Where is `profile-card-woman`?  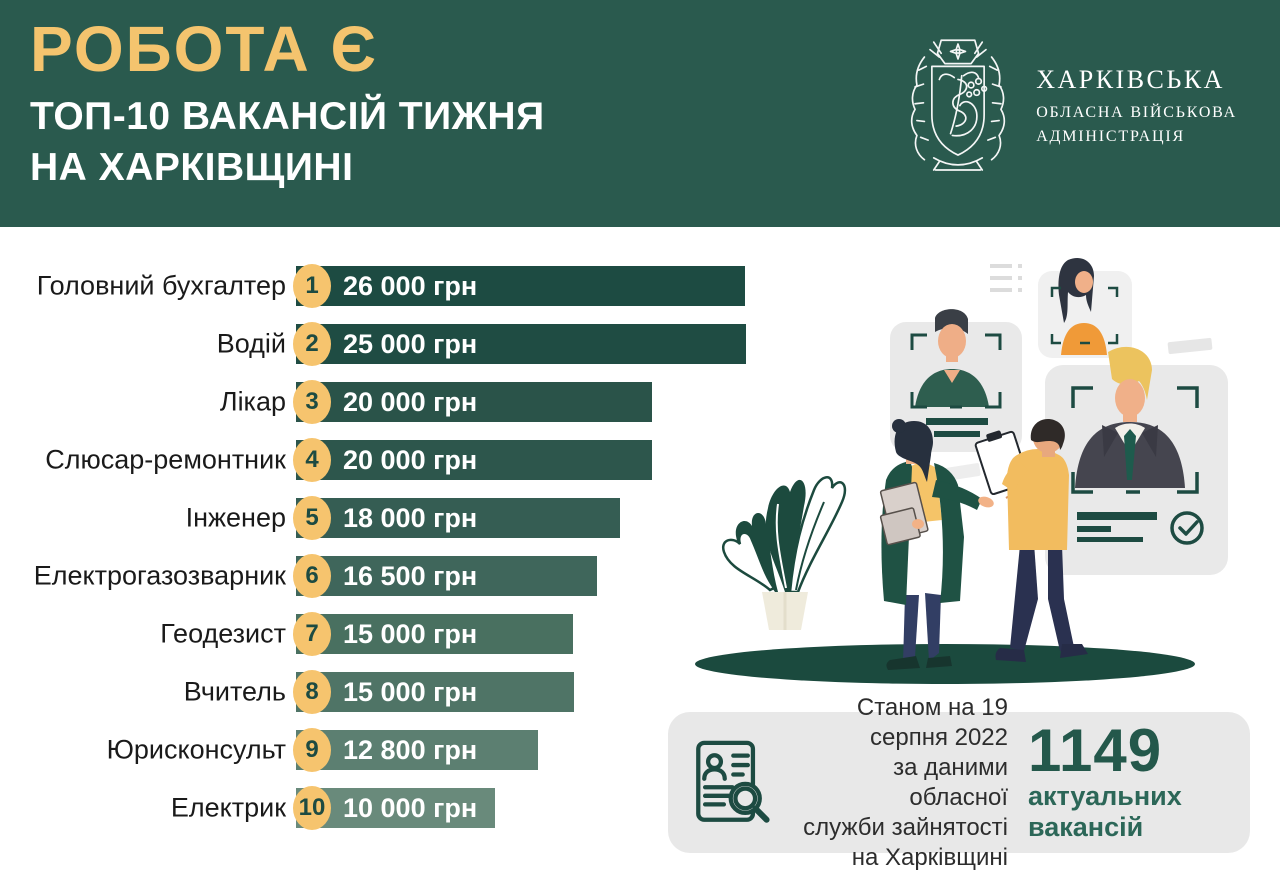
profile-card-woman is located at coordinates (1085, 307).